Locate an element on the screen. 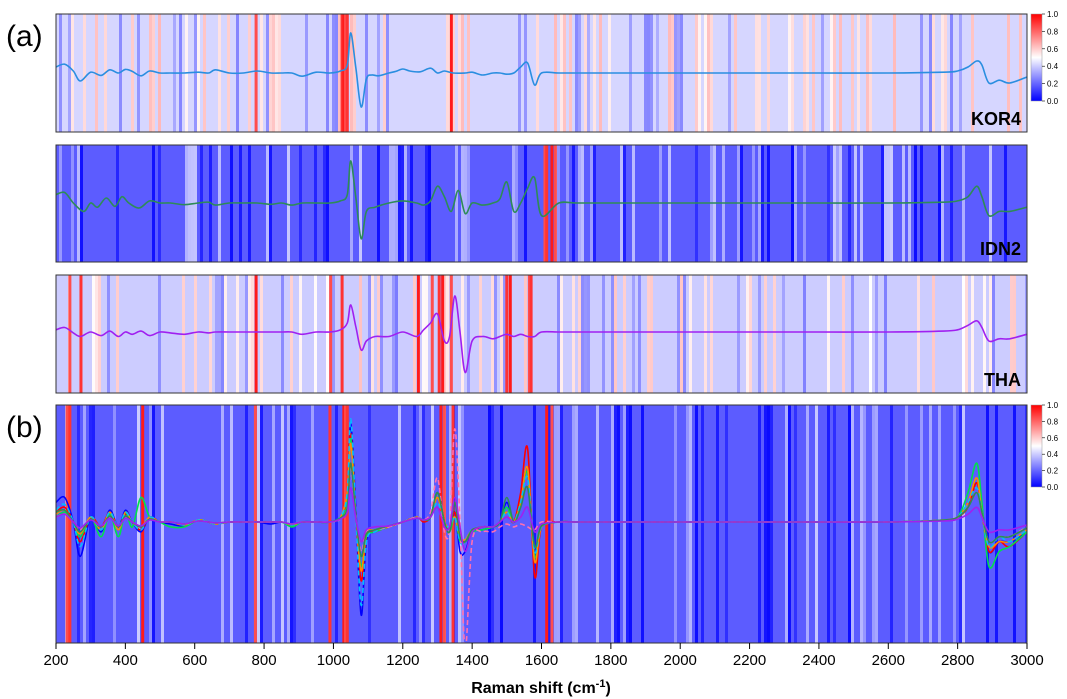  colorbar-tick-label: 0.4 is located at coordinates (1053, 66).